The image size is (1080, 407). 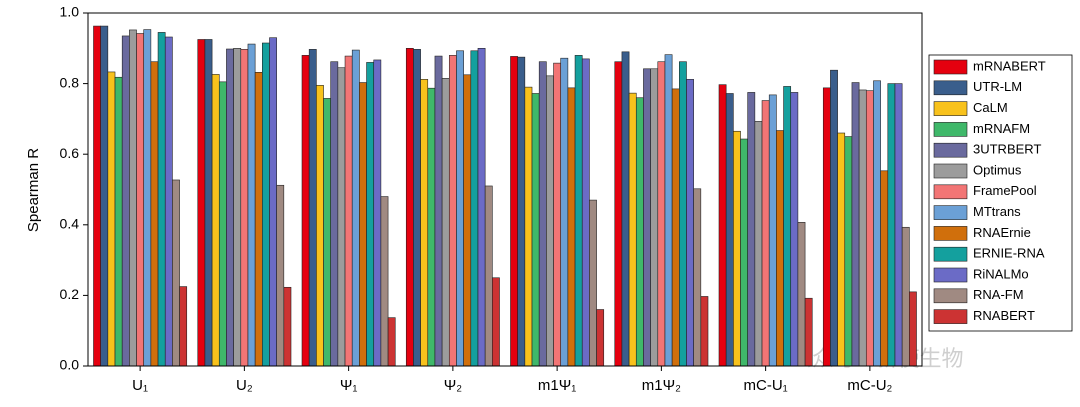 I want to click on x-tick-label: mC-U₂, so click(x=869, y=385).